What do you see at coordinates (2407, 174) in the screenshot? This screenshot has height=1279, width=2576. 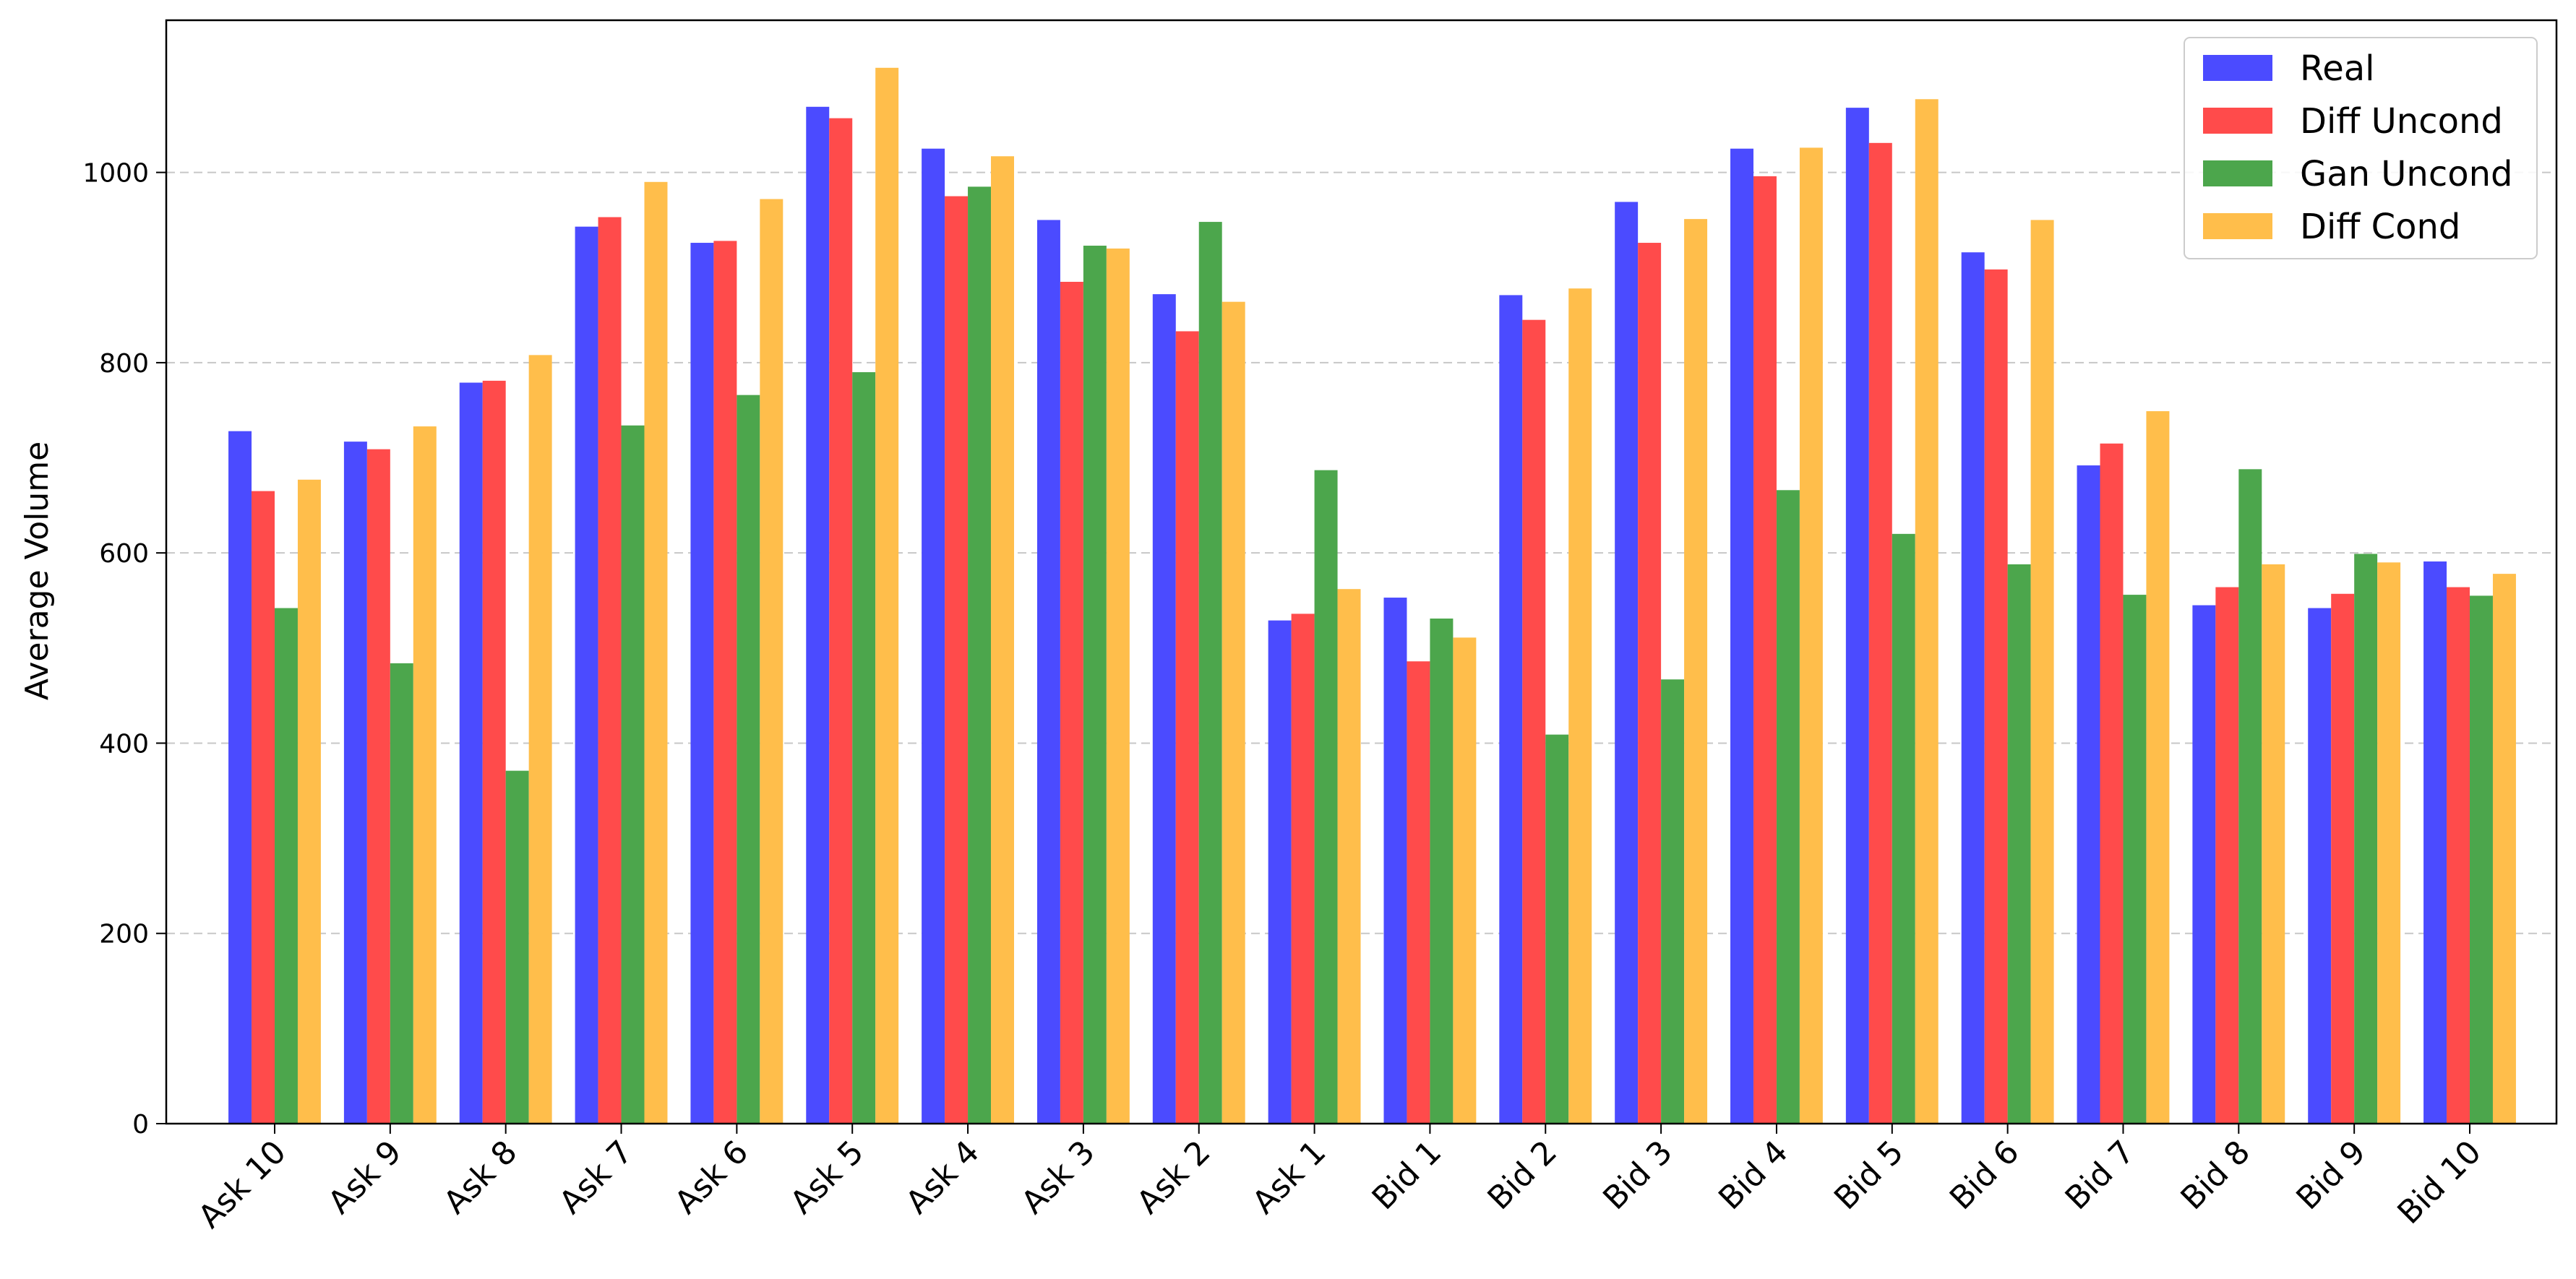 I see `legend-label: Gan Uncond` at bounding box center [2407, 174].